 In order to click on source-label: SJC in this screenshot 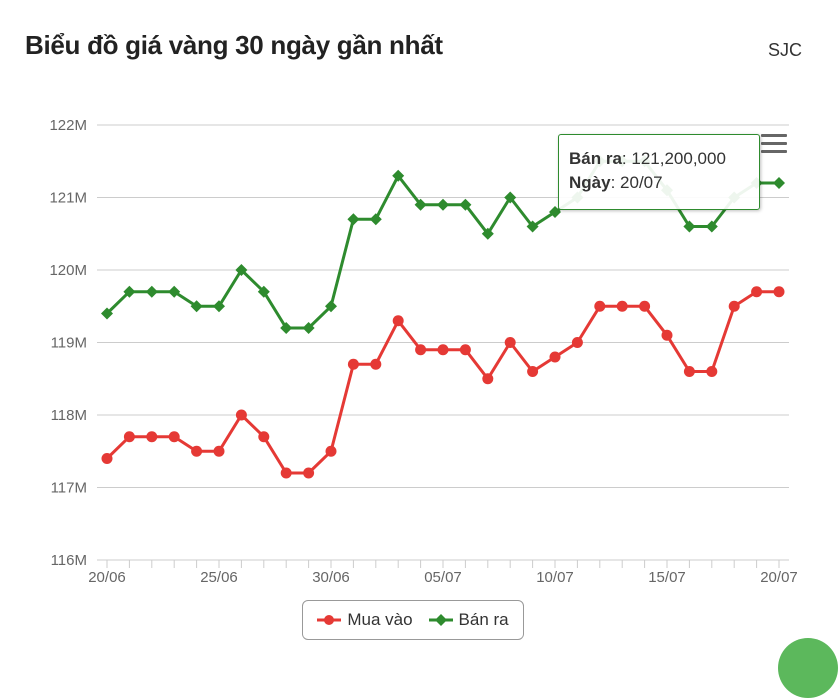, I will do `click(784, 50)`.